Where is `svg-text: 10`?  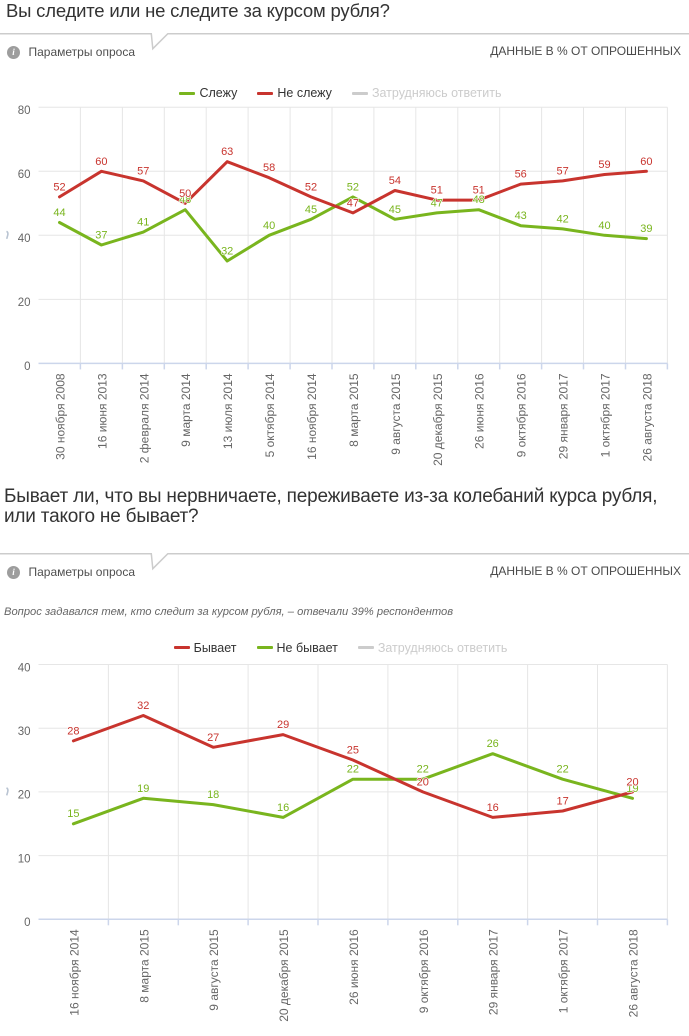
svg-text: 10 is located at coordinates (24, 859).